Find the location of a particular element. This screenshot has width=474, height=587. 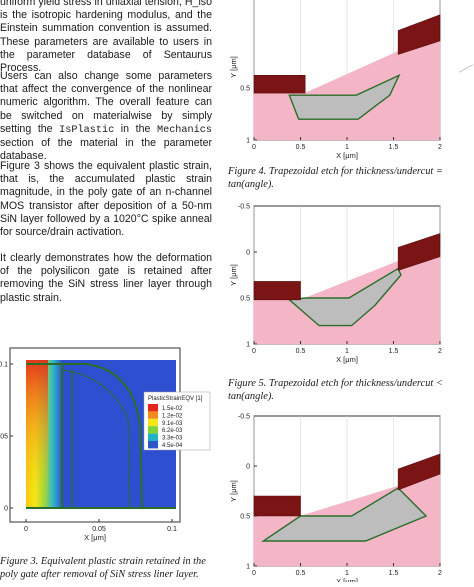

figure-3-legend-value: 6.2e-03 is located at coordinates (172, 431).